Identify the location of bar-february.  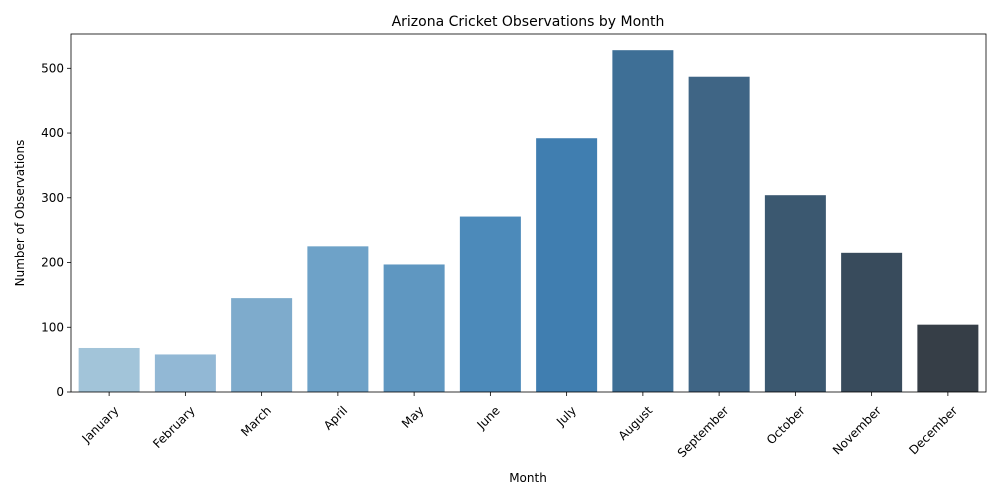
(185, 373).